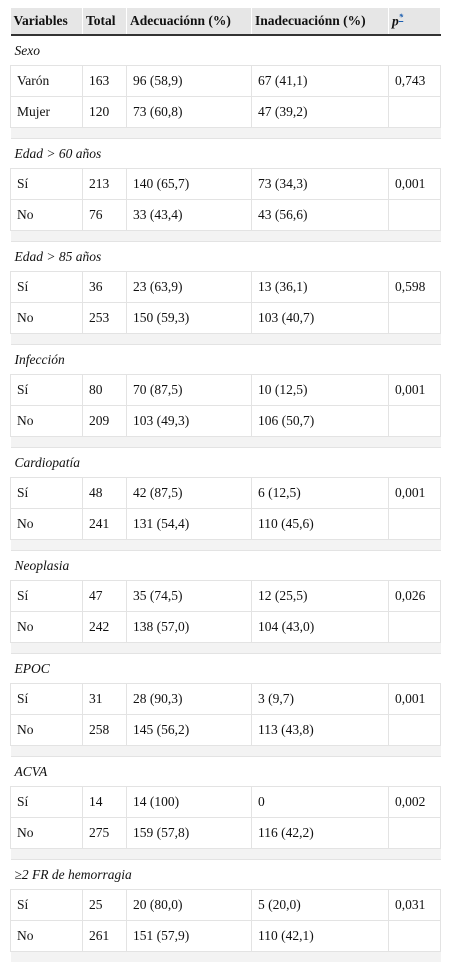  I want to click on group-row: Sexo, so click(225, 50).